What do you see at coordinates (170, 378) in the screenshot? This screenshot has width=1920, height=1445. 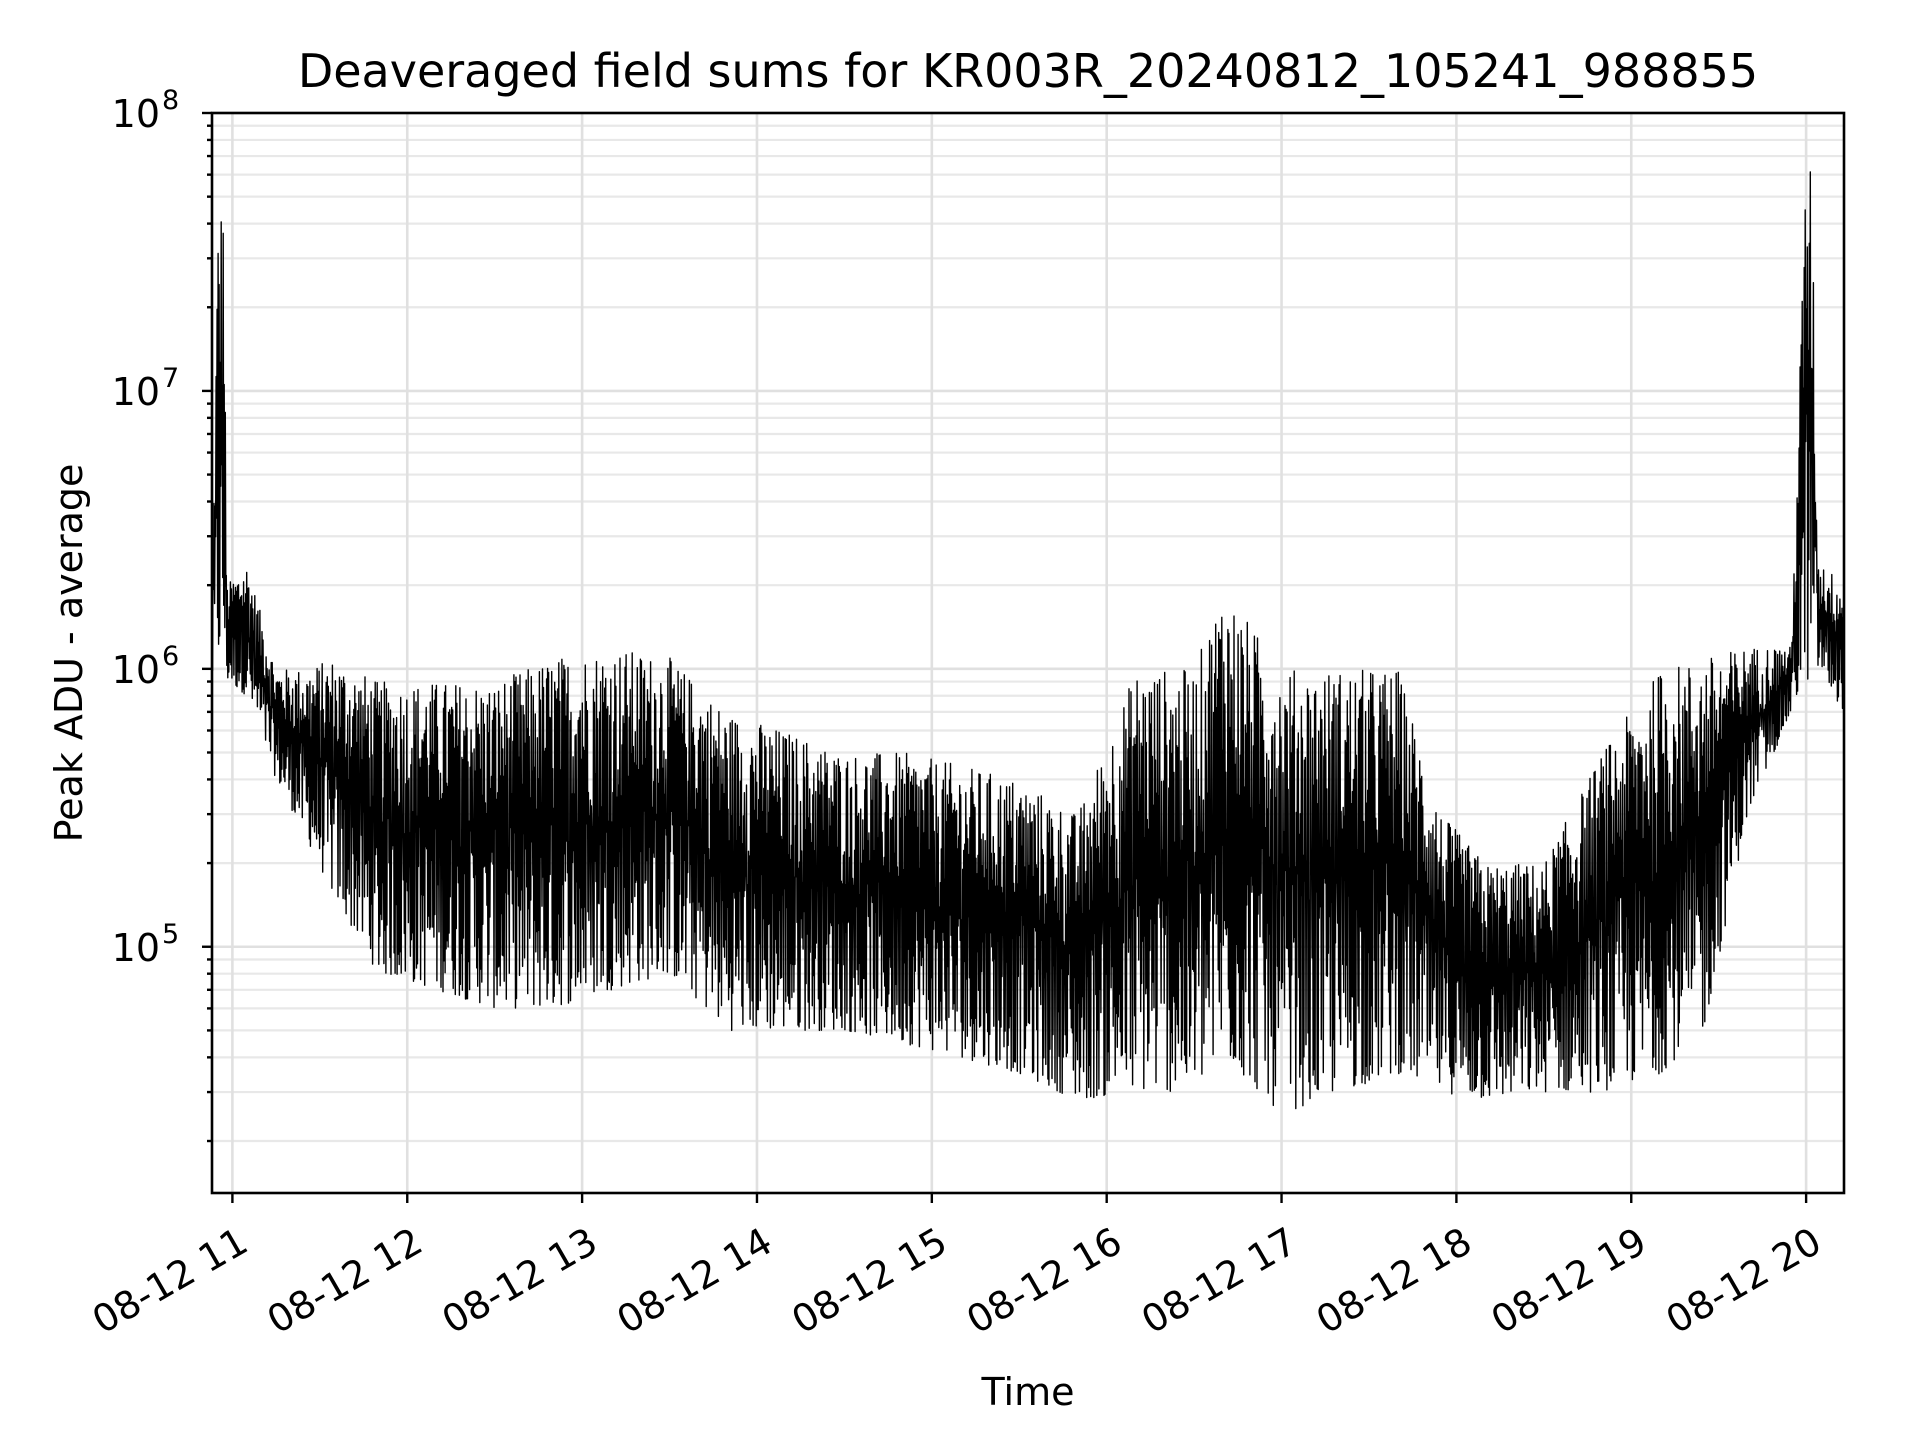 I see `y-tick-exponent: 7` at bounding box center [170, 378].